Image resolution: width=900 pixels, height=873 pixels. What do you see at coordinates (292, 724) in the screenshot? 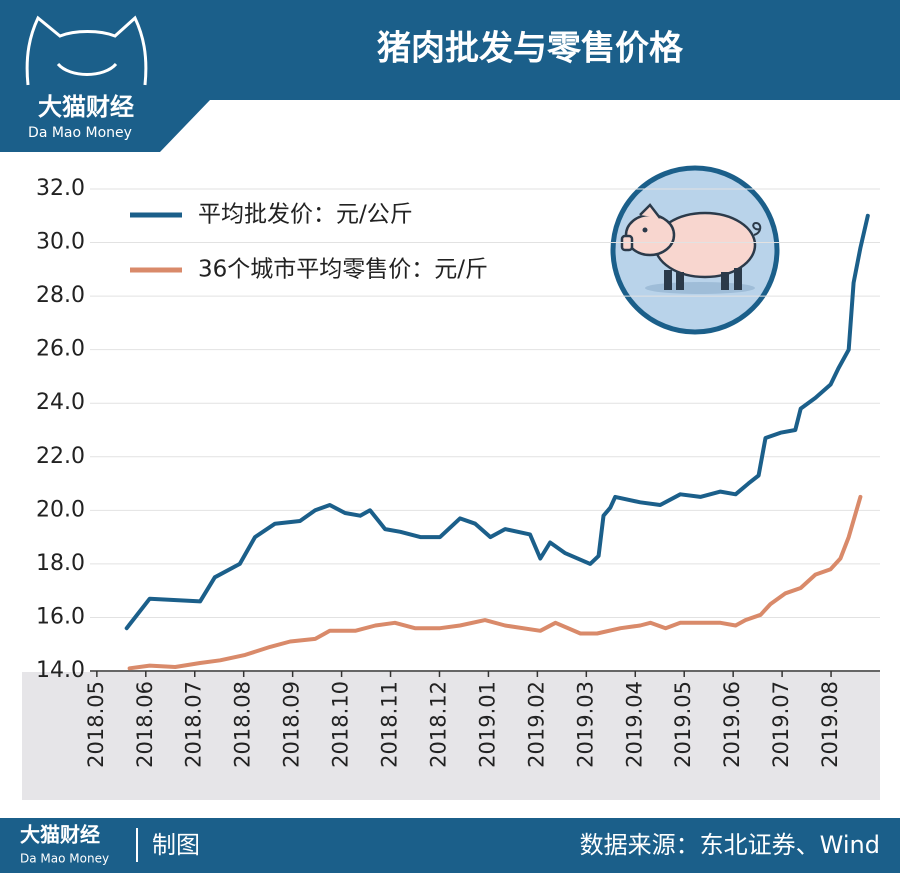
I see `x-tick-label: 2018.09` at bounding box center [292, 724].